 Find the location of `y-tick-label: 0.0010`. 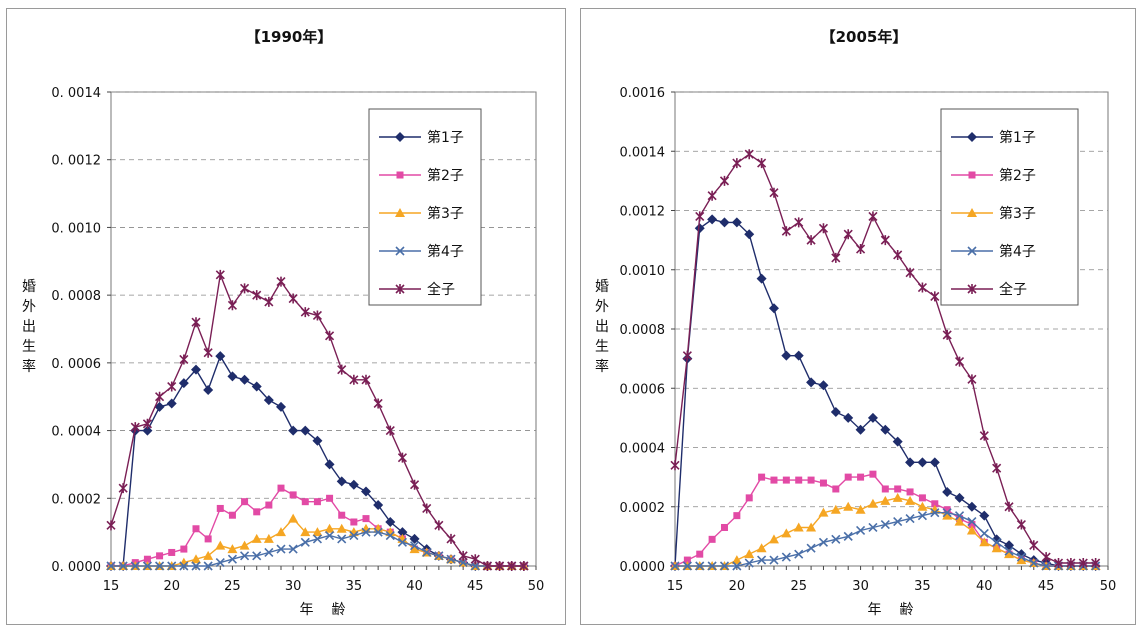

y-tick-label: 0.0010 is located at coordinates (643, 271).